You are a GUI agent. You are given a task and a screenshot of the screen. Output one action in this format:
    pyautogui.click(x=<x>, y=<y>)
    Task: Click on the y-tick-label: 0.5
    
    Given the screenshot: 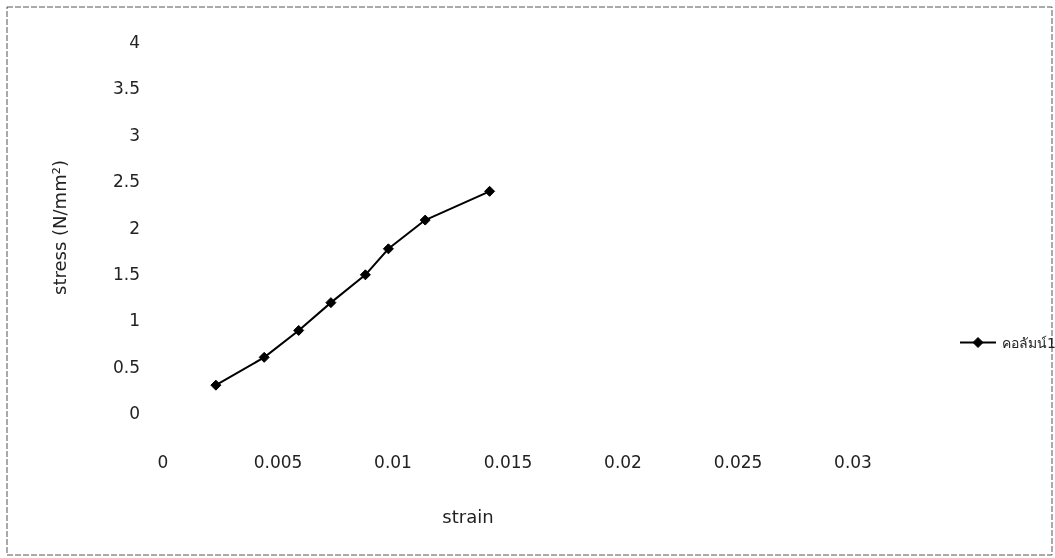 What is the action you would take?
    pyautogui.click(x=126, y=366)
    